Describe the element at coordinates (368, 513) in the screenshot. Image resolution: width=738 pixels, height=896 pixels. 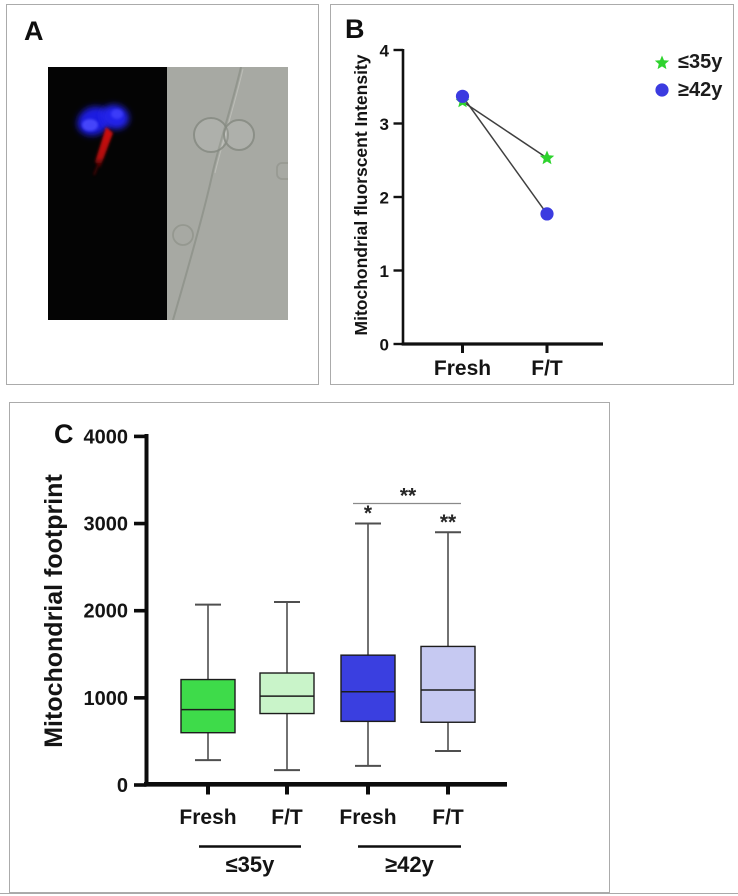
I see `significance-asterisk: *` at that location.